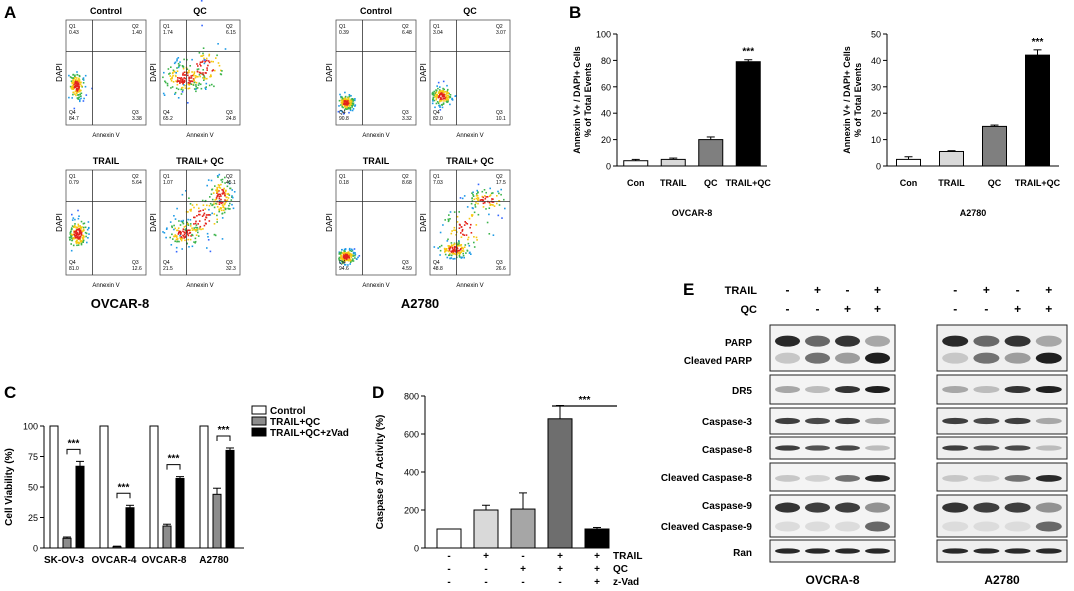 The height and width of the screenshot is (591, 1074). I want to click on condition-label: z-Vad, so click(626, 582).